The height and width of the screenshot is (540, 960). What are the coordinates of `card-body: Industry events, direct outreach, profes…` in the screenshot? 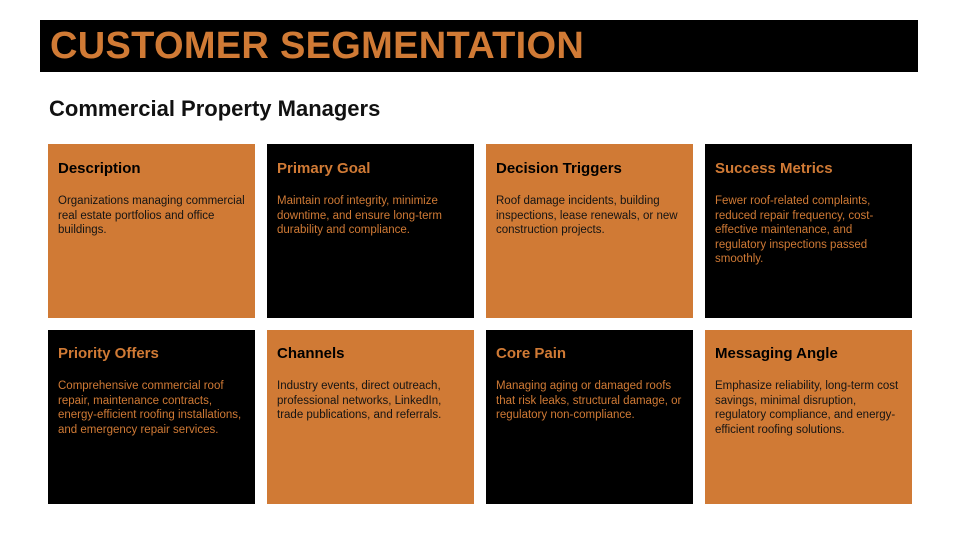 It's located at (359, 400).